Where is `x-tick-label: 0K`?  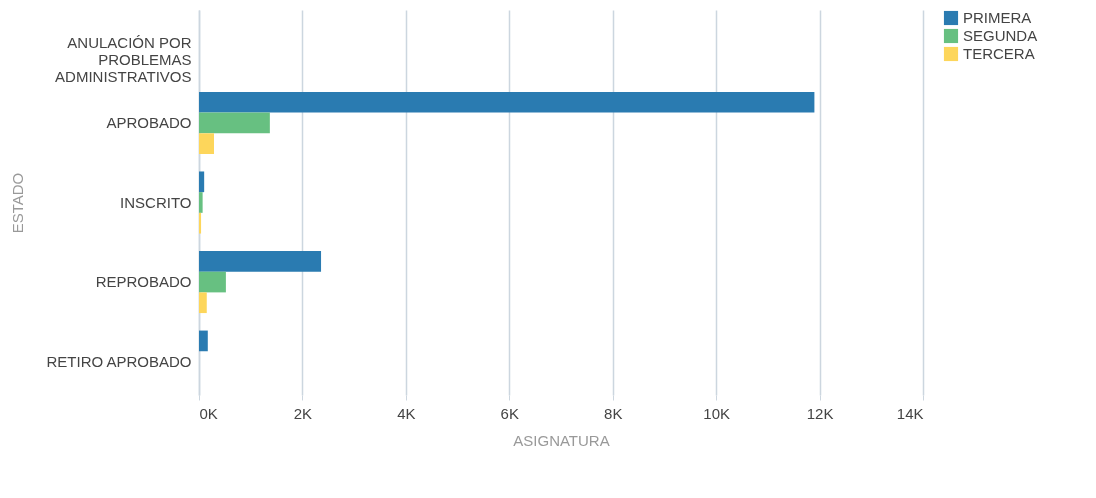 x-tick-label: 0K is located at coordinates (208, 413).